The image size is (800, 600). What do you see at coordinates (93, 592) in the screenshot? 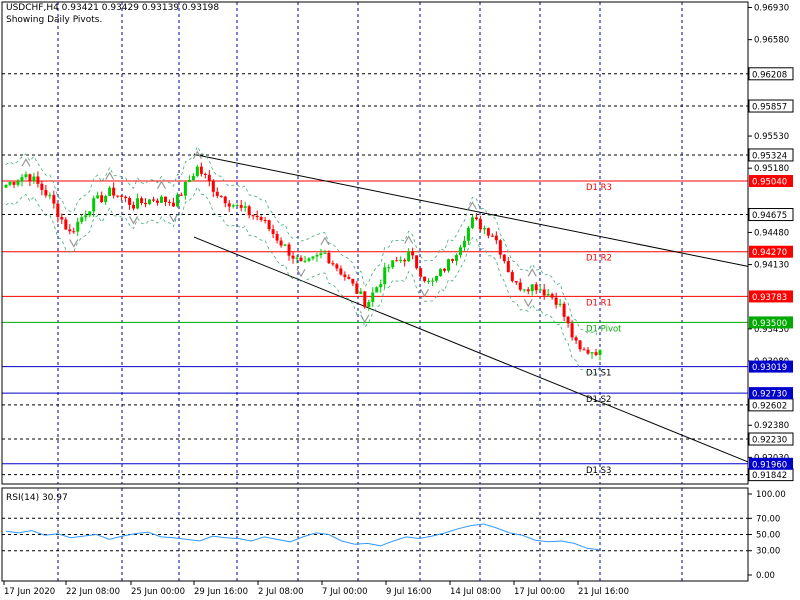
I see `time-tick-label: 22 Jun 08:00` at bounding box center [93, 592].